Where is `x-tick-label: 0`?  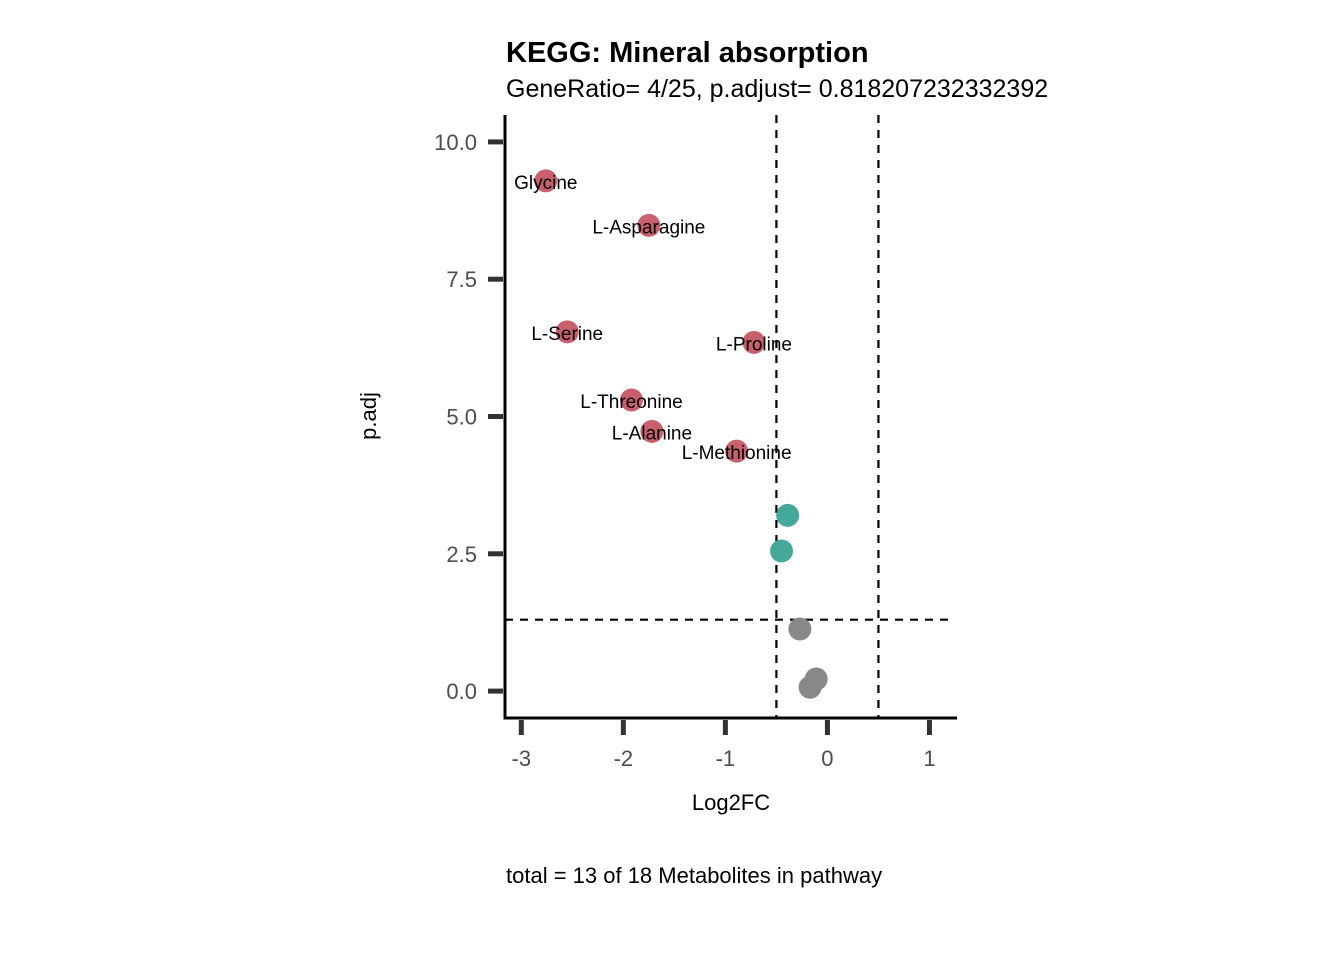
x-tick-label: 0 is located at coordinates (827, 758).